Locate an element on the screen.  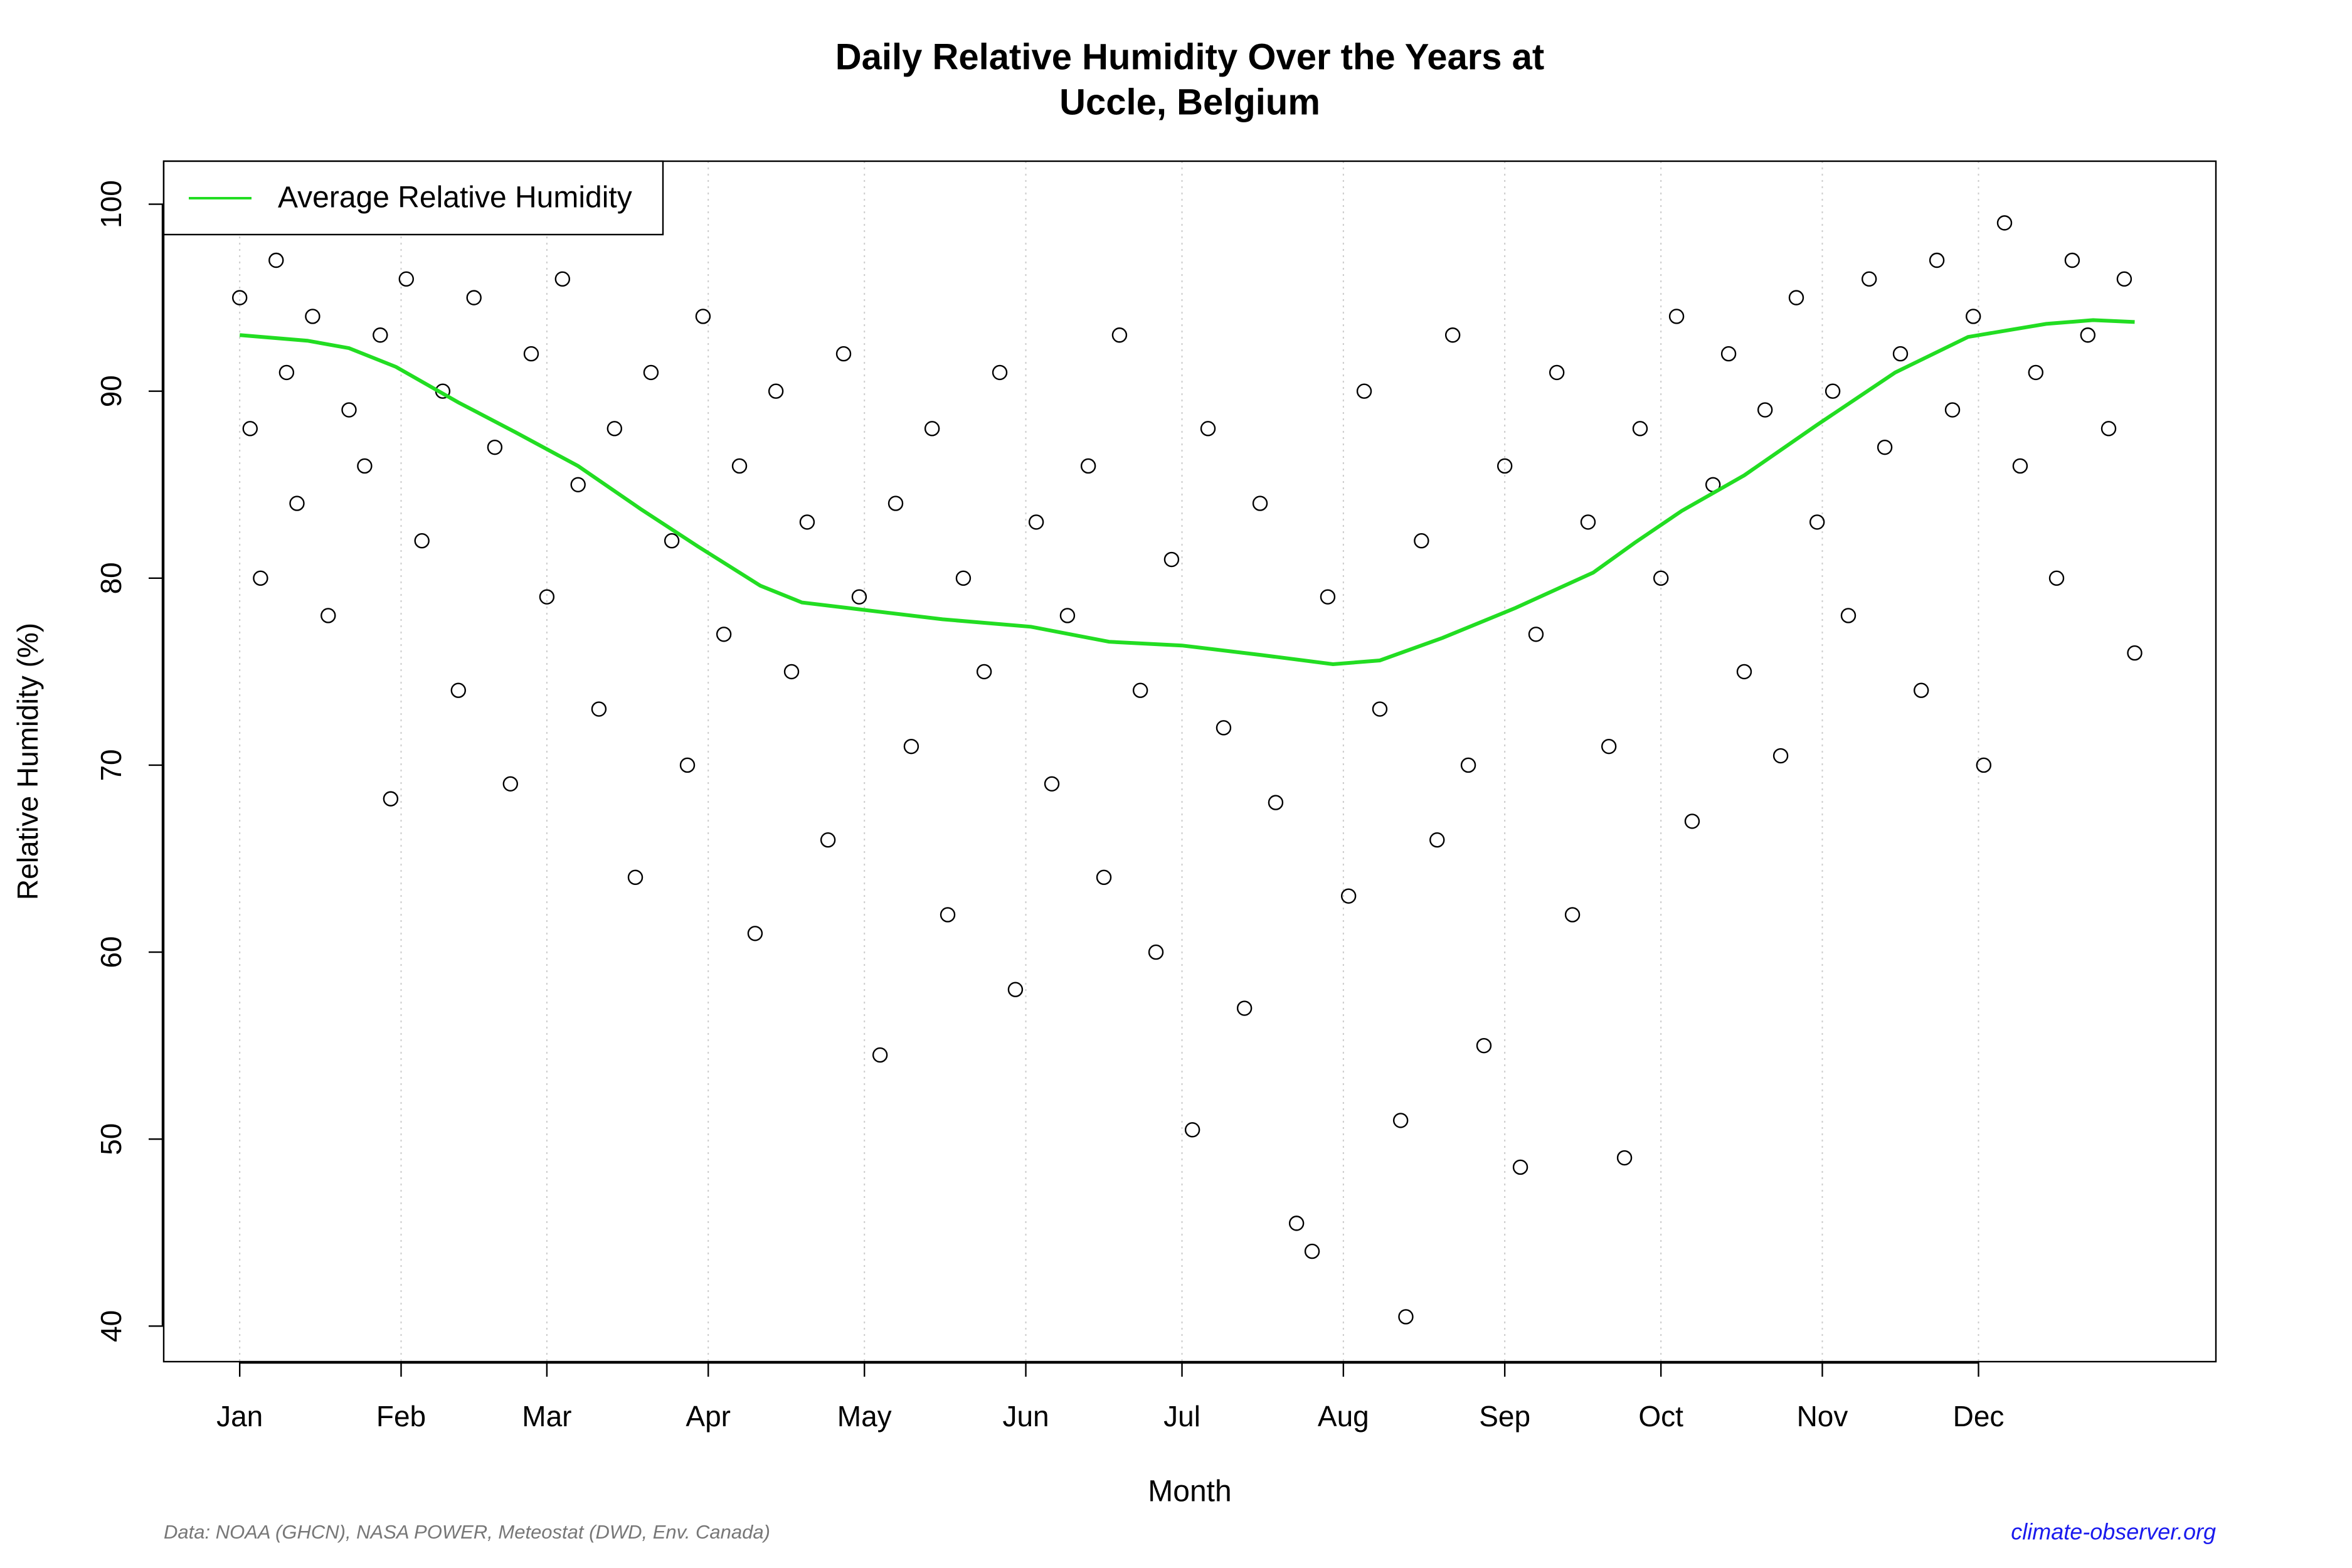
x-tick-label: Sep is located at coordinates (1505, 1416).